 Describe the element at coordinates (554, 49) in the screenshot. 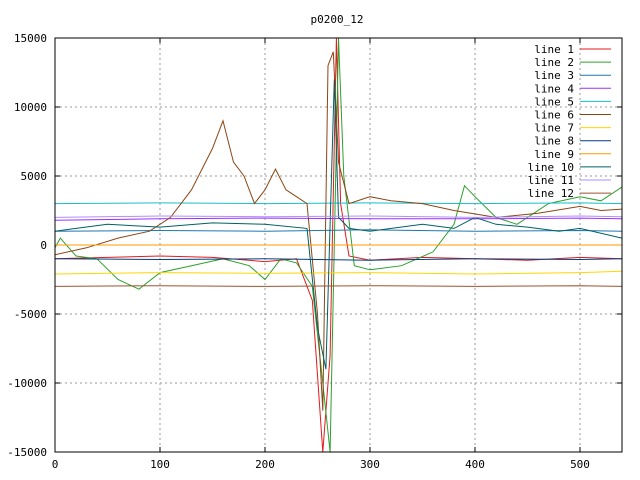

I see `legend-label: line 1` at that location.